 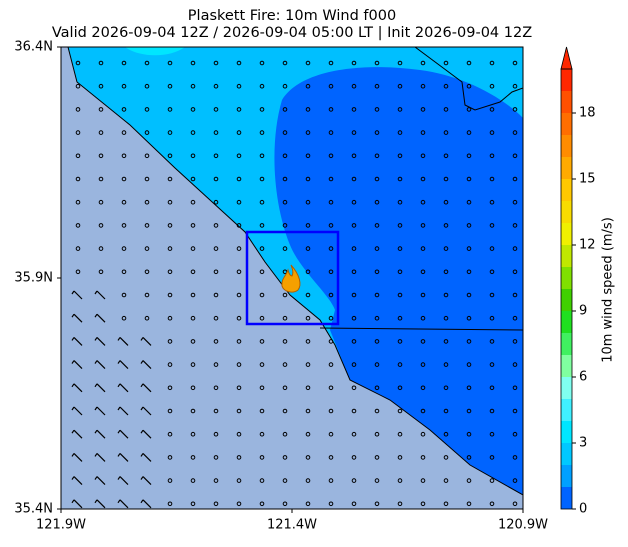 I want to click on y-tick-label: 35.4N, so click(x=33, y=509).